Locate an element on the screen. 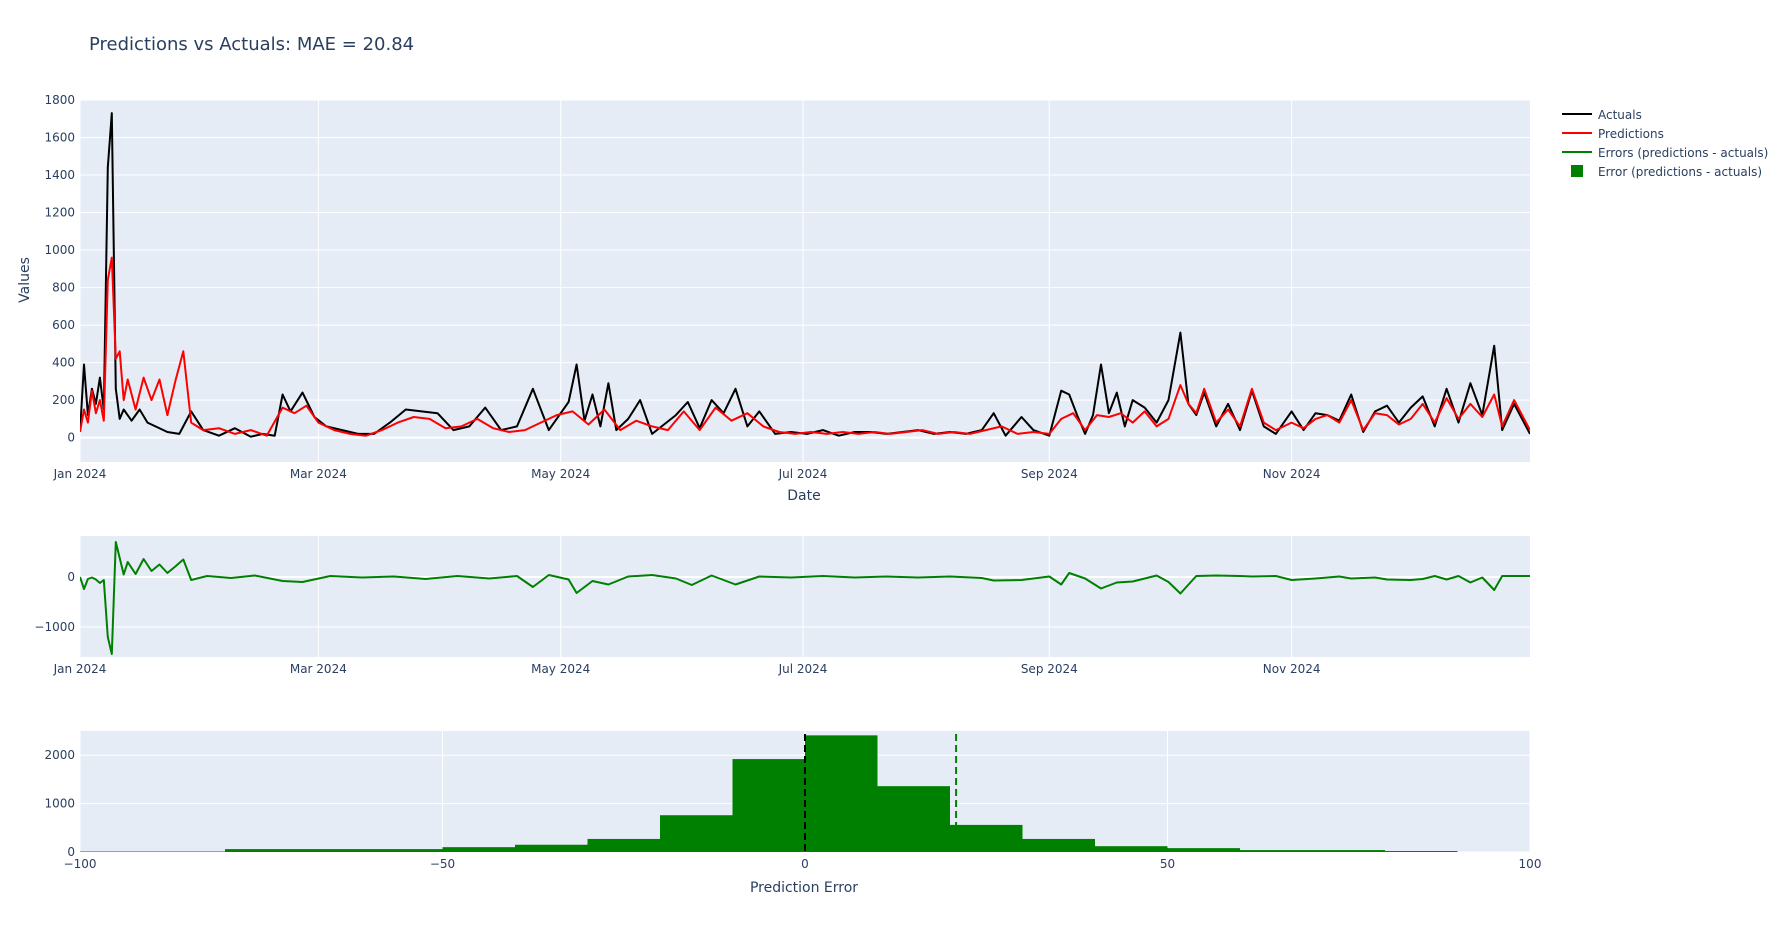 This screenshot has height=930, width=1784. legend-label-predictions: Predictions is located at coordinates (1631, 134).